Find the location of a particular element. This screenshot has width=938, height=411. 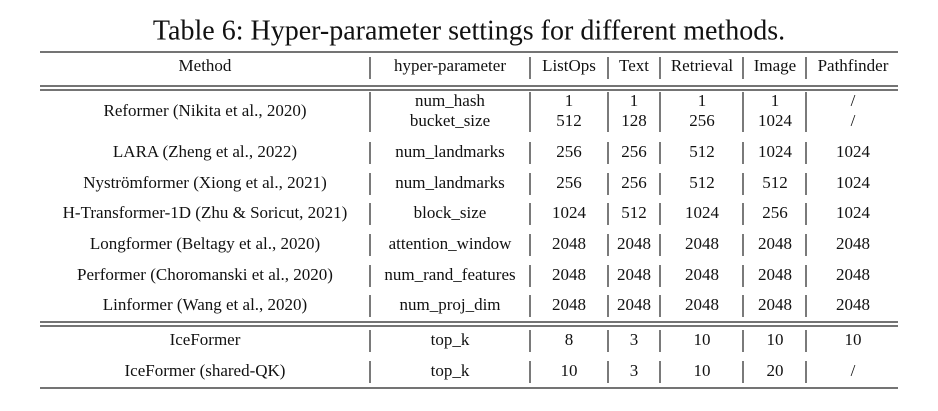

header-cell: Method is located at coordinates (205, 65).